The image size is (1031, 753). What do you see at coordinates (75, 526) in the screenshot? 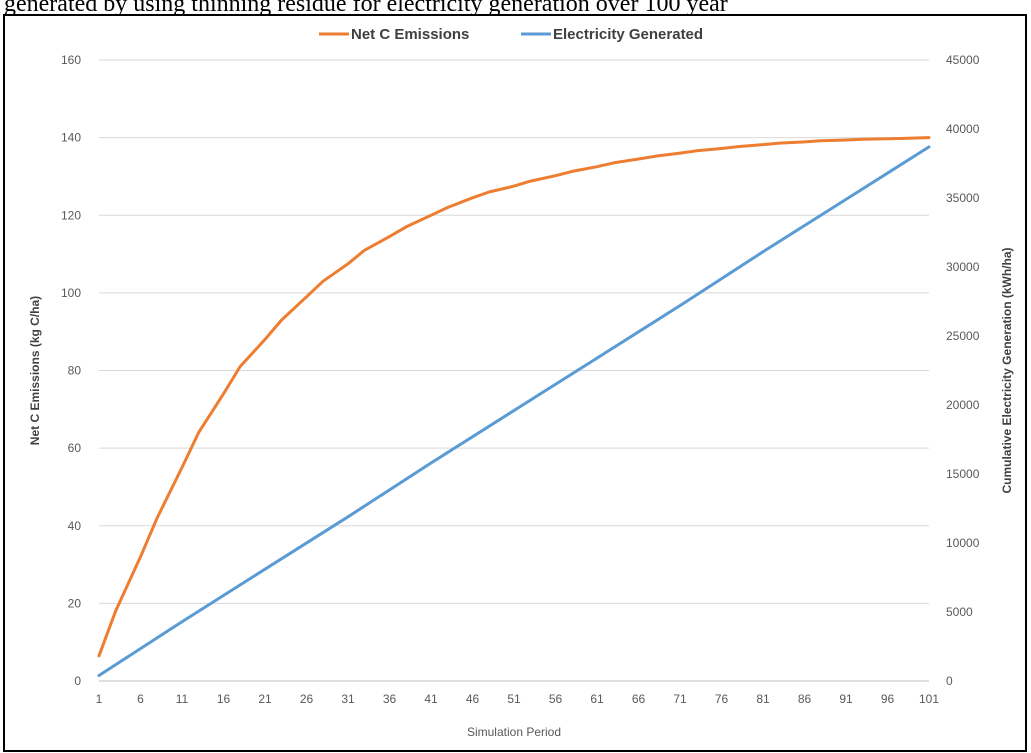
I see `y-left-tick-label: 40` at bounding box center [75, 526].